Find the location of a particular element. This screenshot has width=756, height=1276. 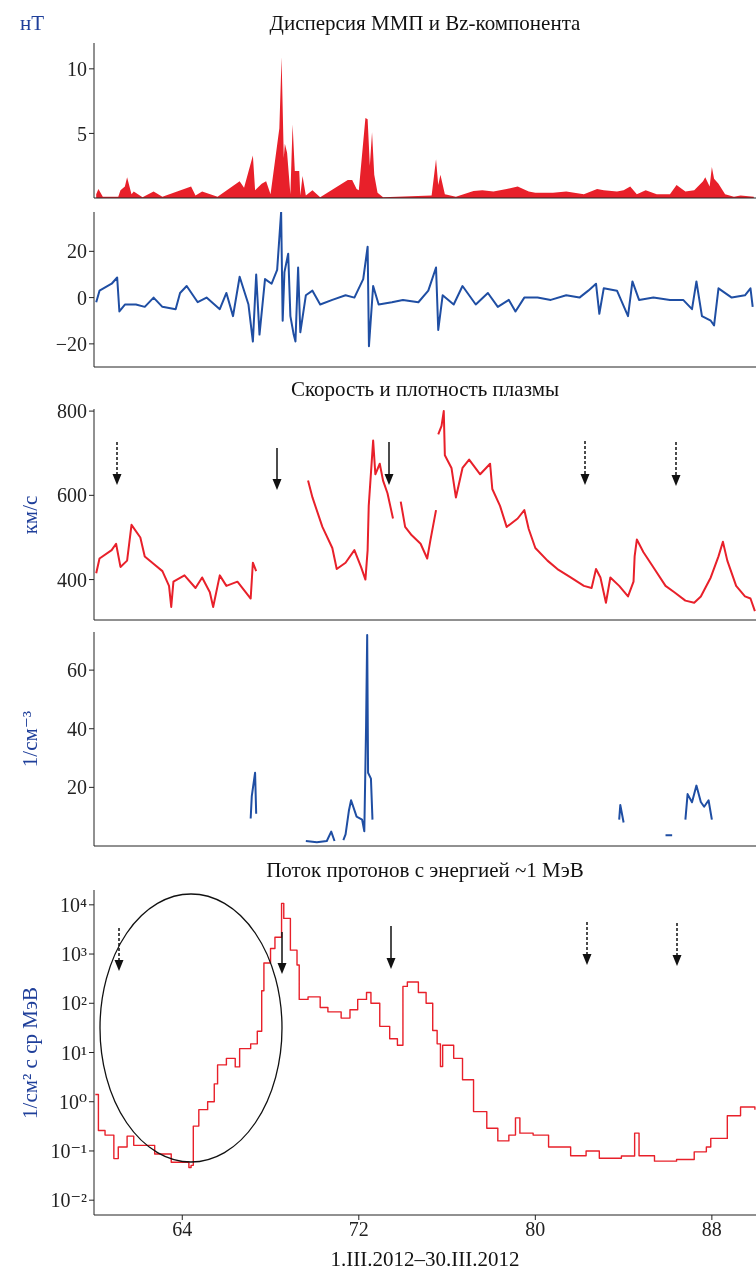

x-tick-label: 72 is located at coordinates (358, 1229).